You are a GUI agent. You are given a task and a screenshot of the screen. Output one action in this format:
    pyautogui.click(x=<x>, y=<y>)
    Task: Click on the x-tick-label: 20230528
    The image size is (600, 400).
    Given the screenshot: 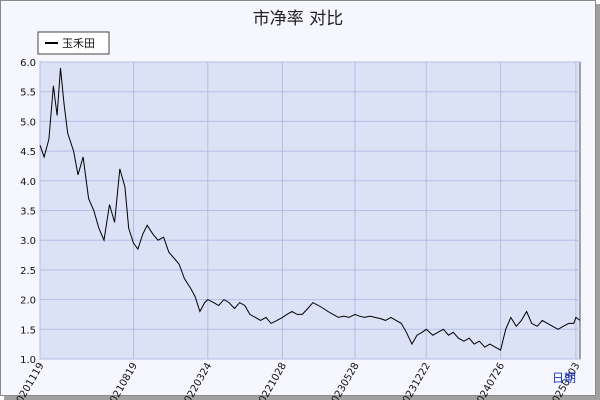 What is the action you would take?
    pyautogui.click(x=344, y=380)
    